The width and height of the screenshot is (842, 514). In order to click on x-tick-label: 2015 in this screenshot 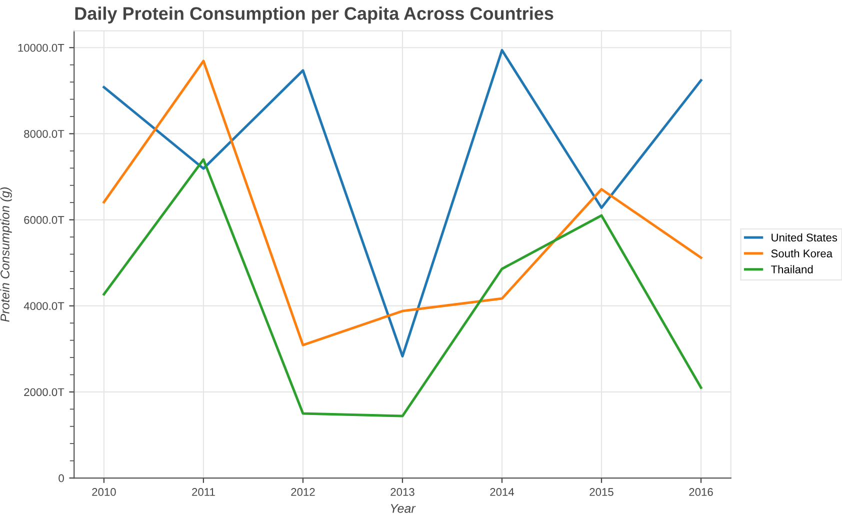, I will do `click(602, 492)`.